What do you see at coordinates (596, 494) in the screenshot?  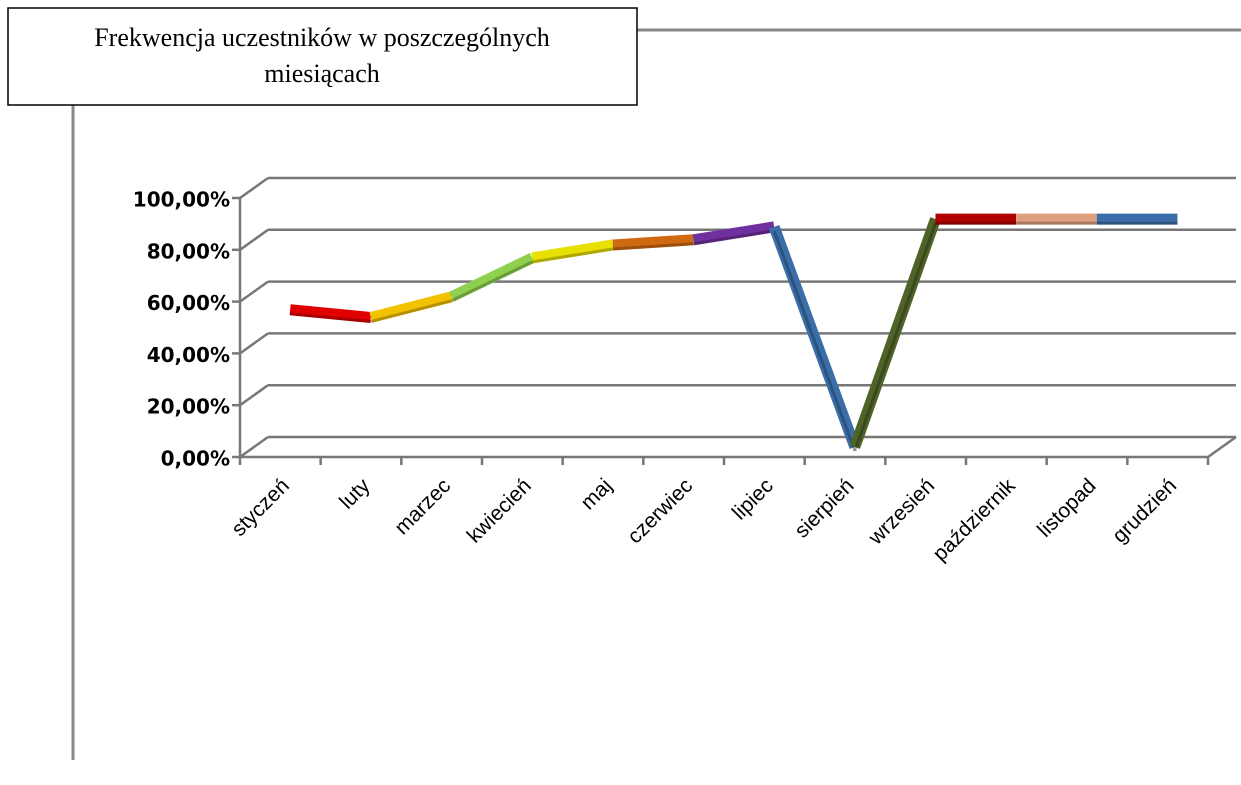 I see `x-tick-label: maj` at bounding box center [596, 494].